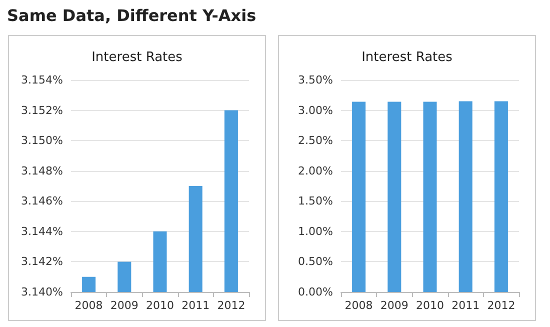  Describe the element at coordinates (42, 231) in the screenshot. I see `y-tick-label: 3.144%` at that location.